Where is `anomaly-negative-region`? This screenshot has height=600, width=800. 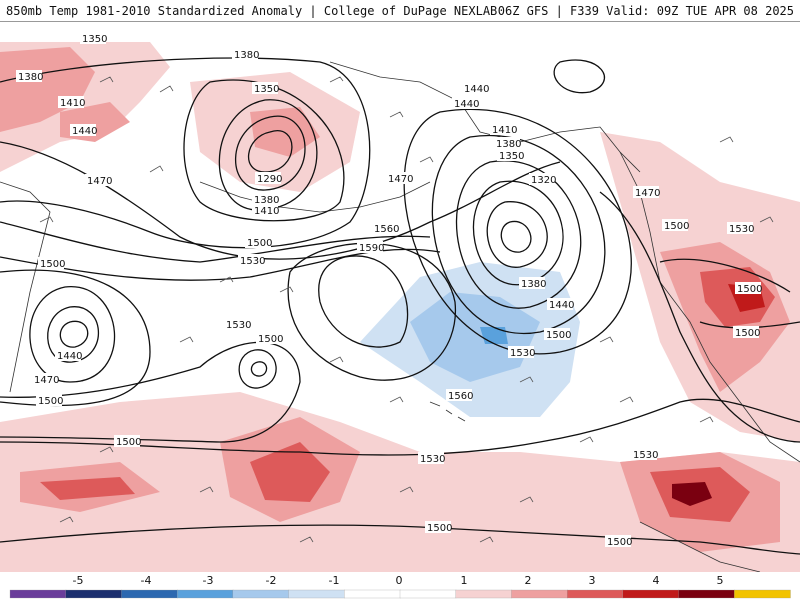 anomaly-negative-region is located at coordinates (475, 337).